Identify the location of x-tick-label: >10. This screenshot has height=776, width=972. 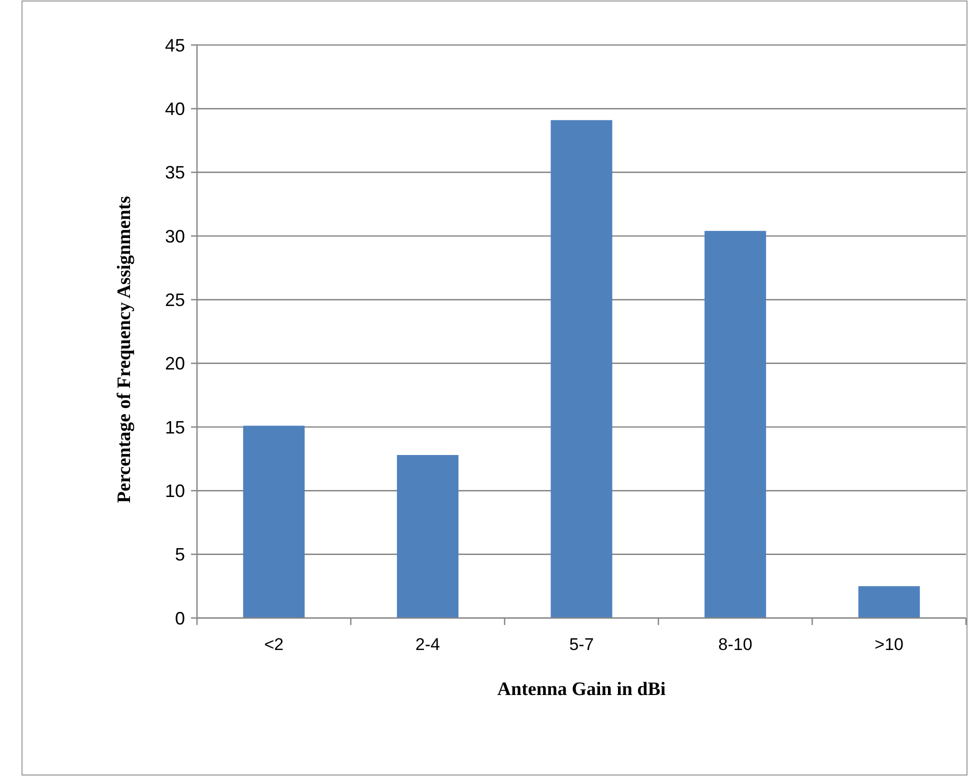
(889, 644).